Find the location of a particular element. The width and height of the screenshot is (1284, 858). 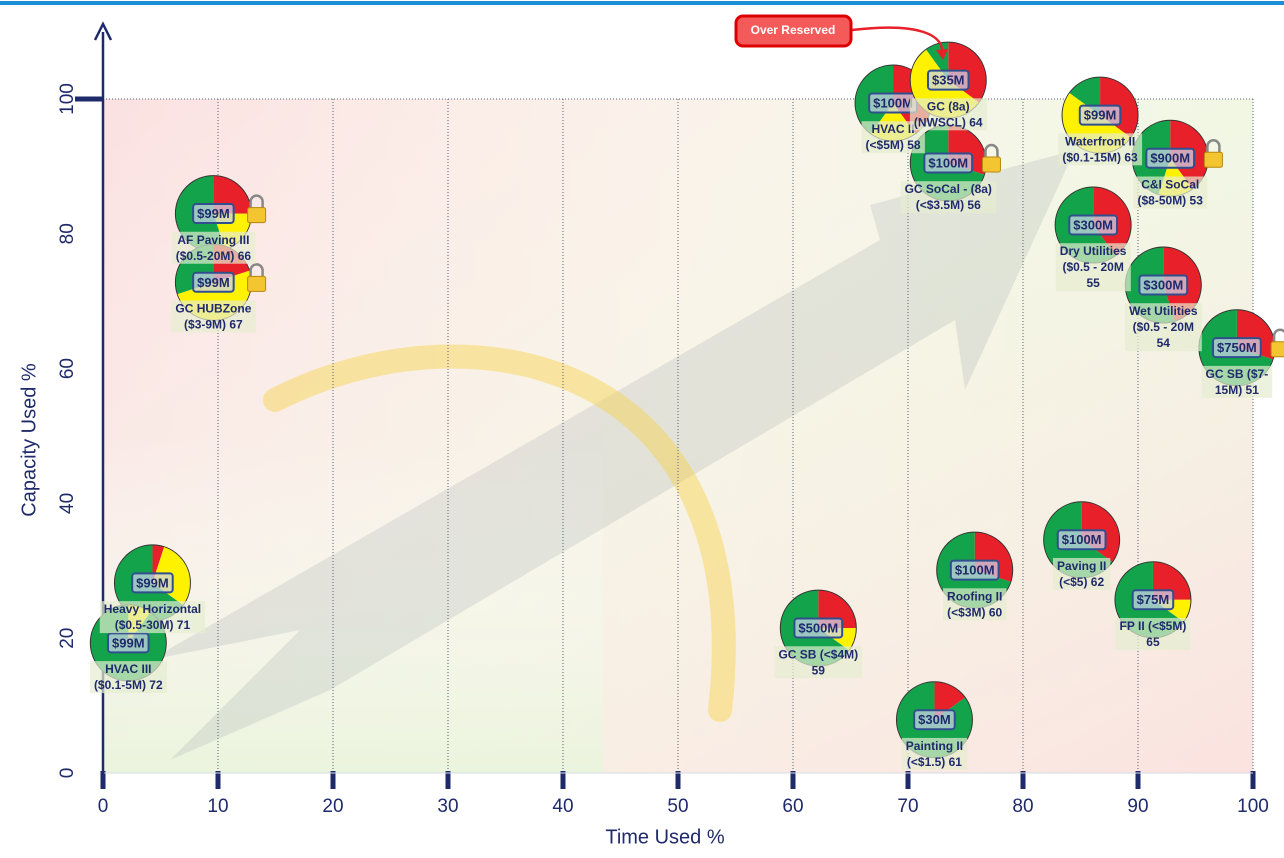

point-name: ($3-9M) 67 is located at coordinates (213, 324).